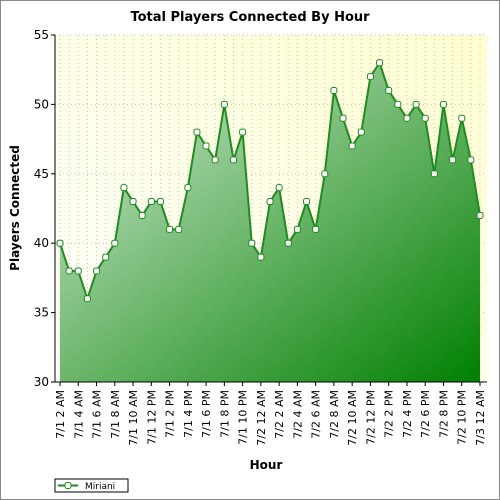  I want to click on x-tick-label: 7/1 4 AM, so click(78, 414).